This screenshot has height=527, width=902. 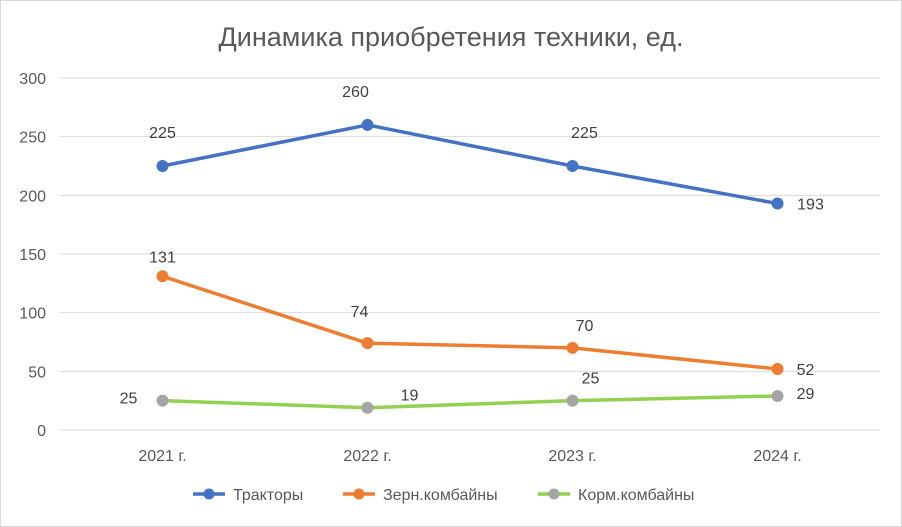 I want to click on x-tick-label: 2023 г., so click(x=572, y=456).